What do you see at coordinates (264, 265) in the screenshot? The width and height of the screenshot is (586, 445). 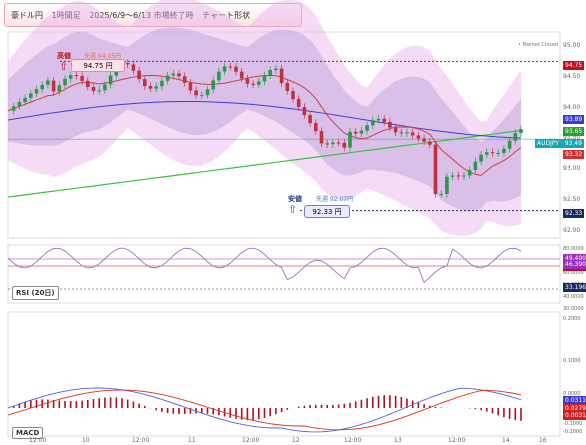 I see `rsi-line` at bounding box center [264, 265].